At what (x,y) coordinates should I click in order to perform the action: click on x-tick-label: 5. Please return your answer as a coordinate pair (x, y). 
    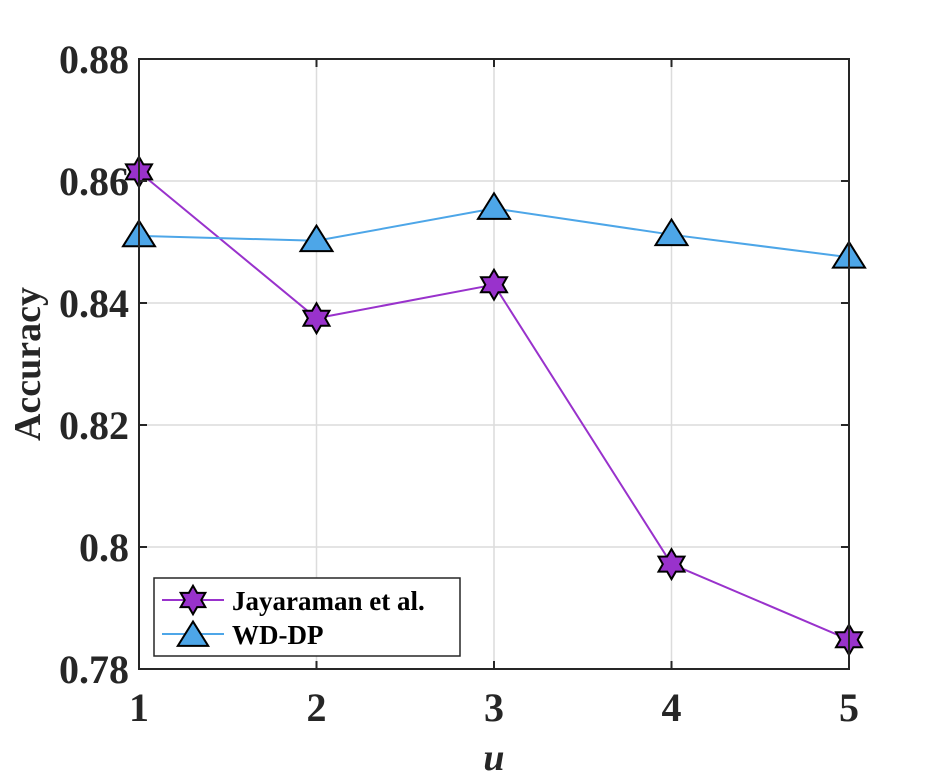
    Looking at the image, I should click on (849, 707).